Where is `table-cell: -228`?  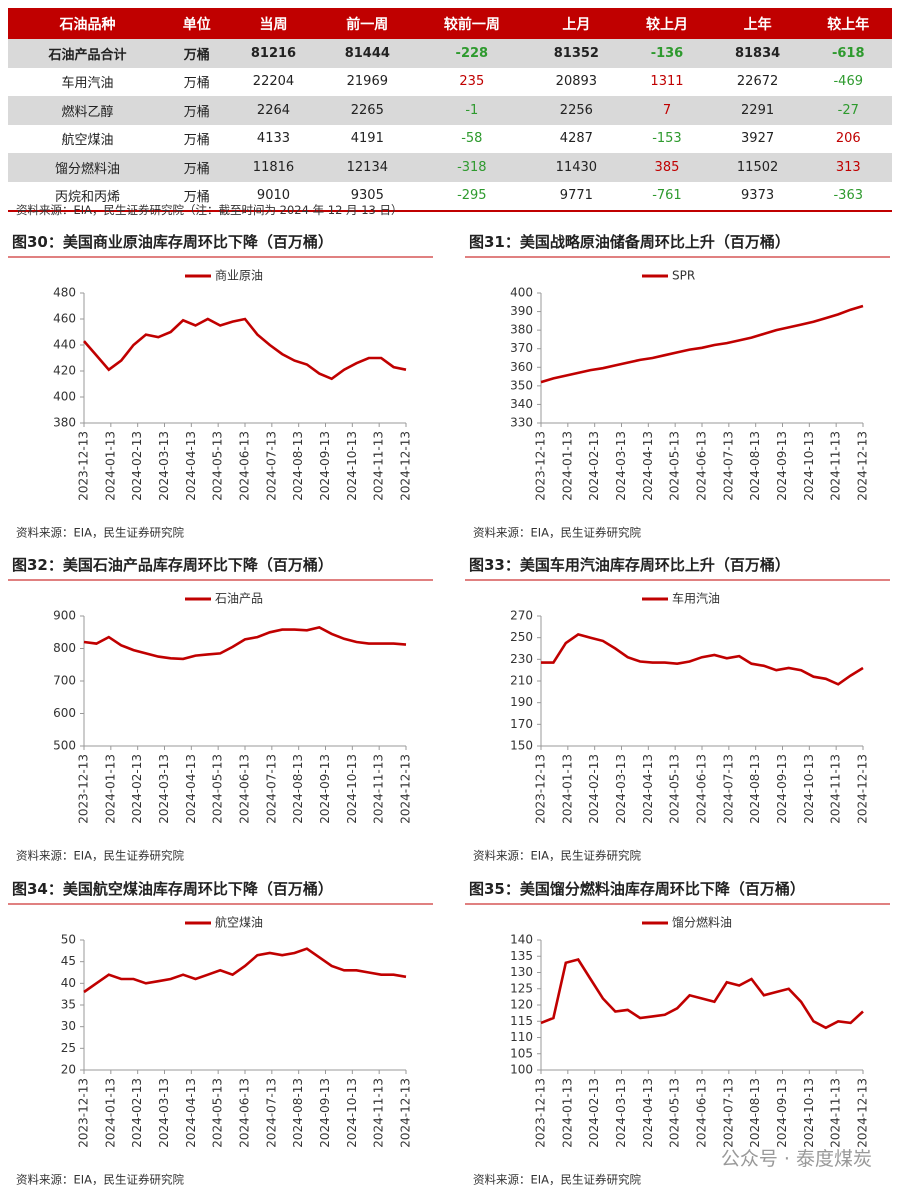
table-cell: -228 is located at coordinates (472, 53).